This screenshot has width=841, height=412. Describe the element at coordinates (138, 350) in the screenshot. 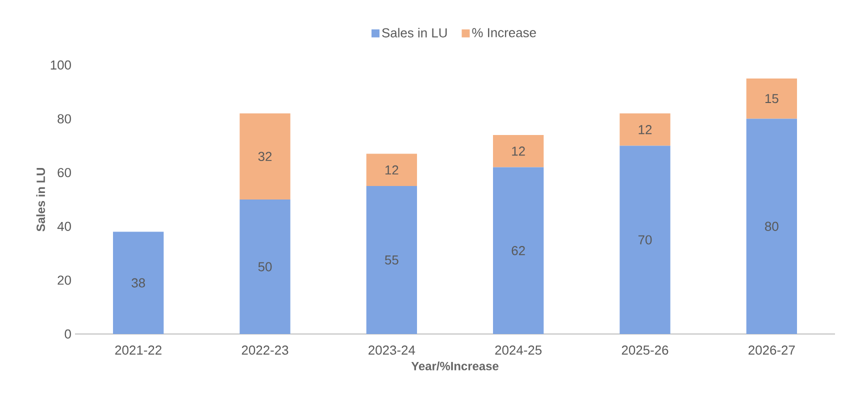

I see `x-tick-label: 2021-22` at that location.